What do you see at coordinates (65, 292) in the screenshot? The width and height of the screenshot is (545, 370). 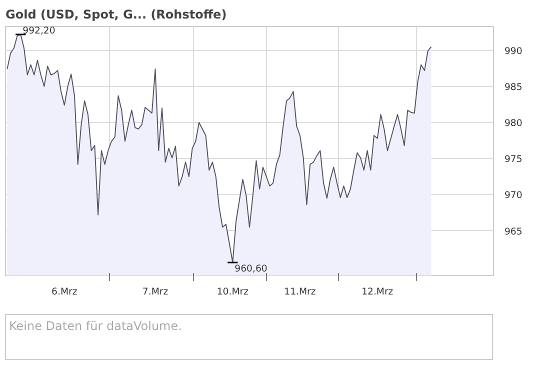 I see `x-tick-label: 6.Mrz` at bounding box center [65, 292].